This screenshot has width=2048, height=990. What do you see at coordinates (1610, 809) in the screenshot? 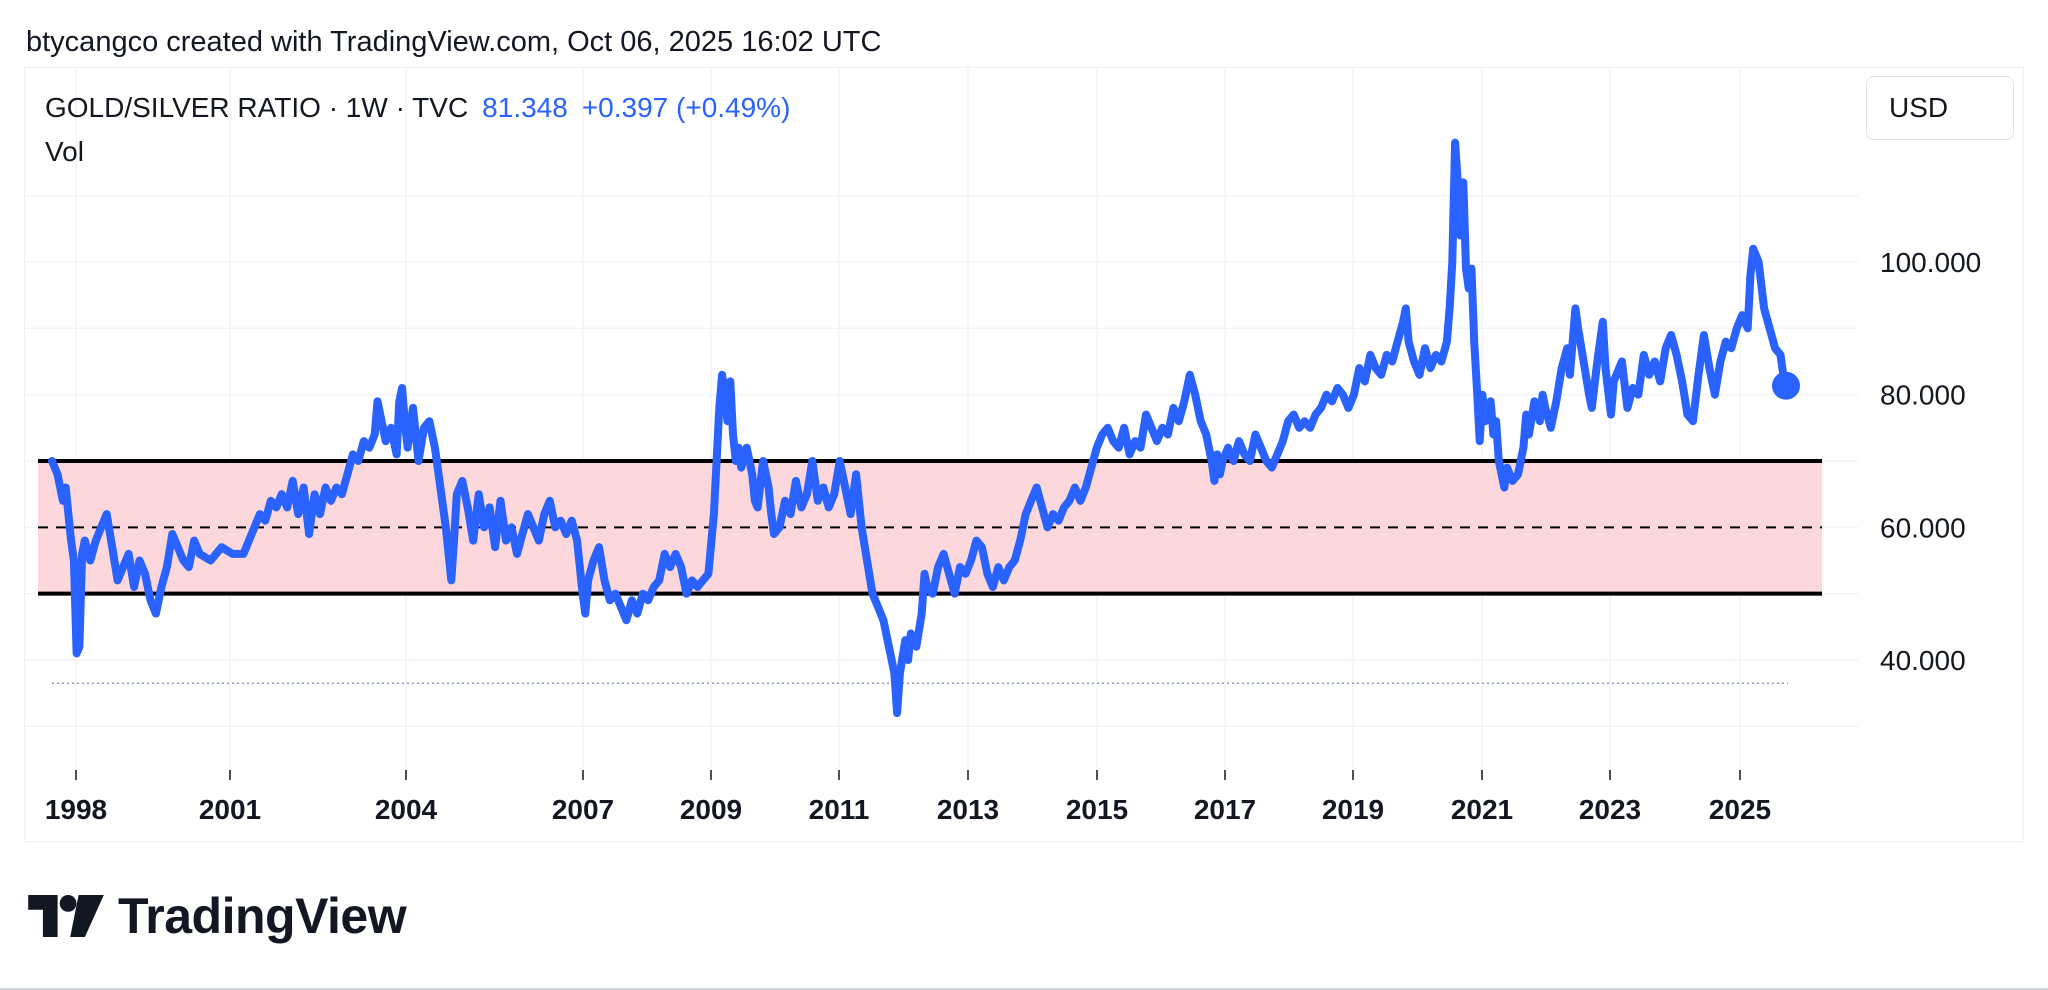
I see `x-tick-label: 2023` at bounding box center [1610, 809].